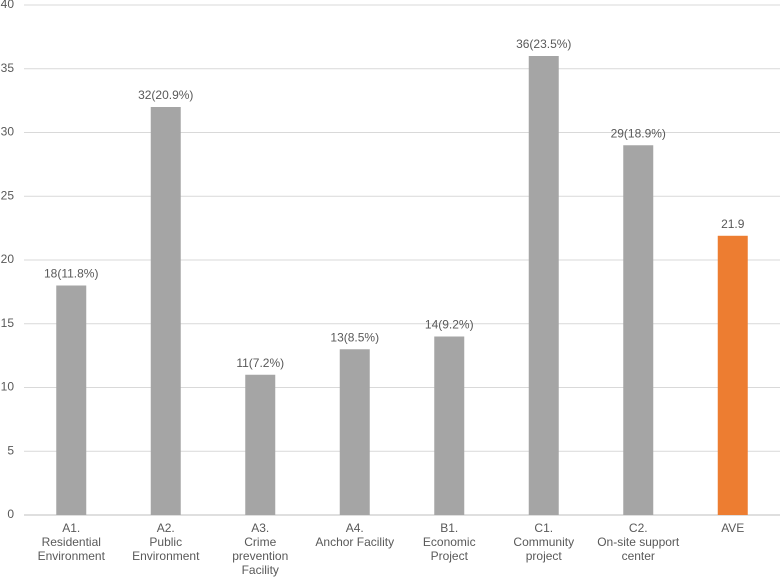  I want to click on y-tick-label: 15, so click(8, 323).